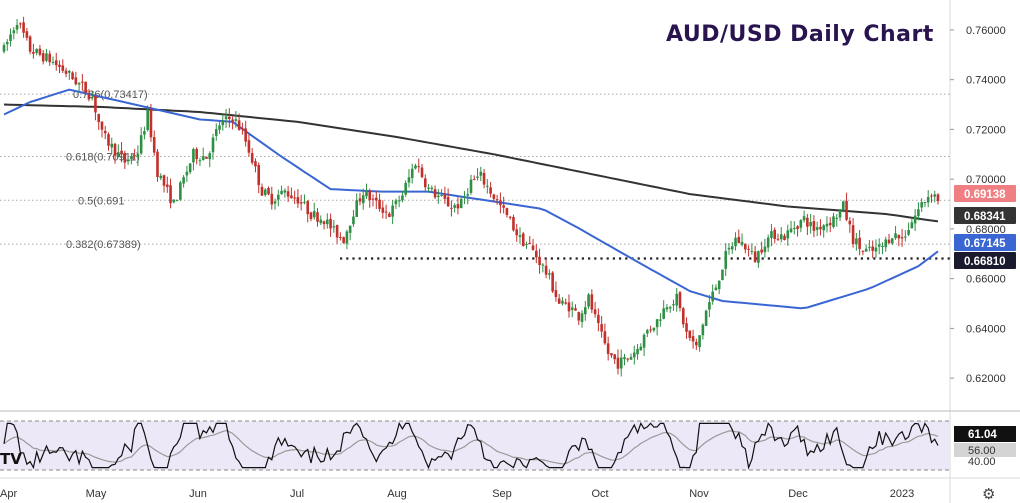 The image size is (1020, 503). Describe the element at coordinates (902, 494) in the screenshot. I see `month-label: 2023` at that location.